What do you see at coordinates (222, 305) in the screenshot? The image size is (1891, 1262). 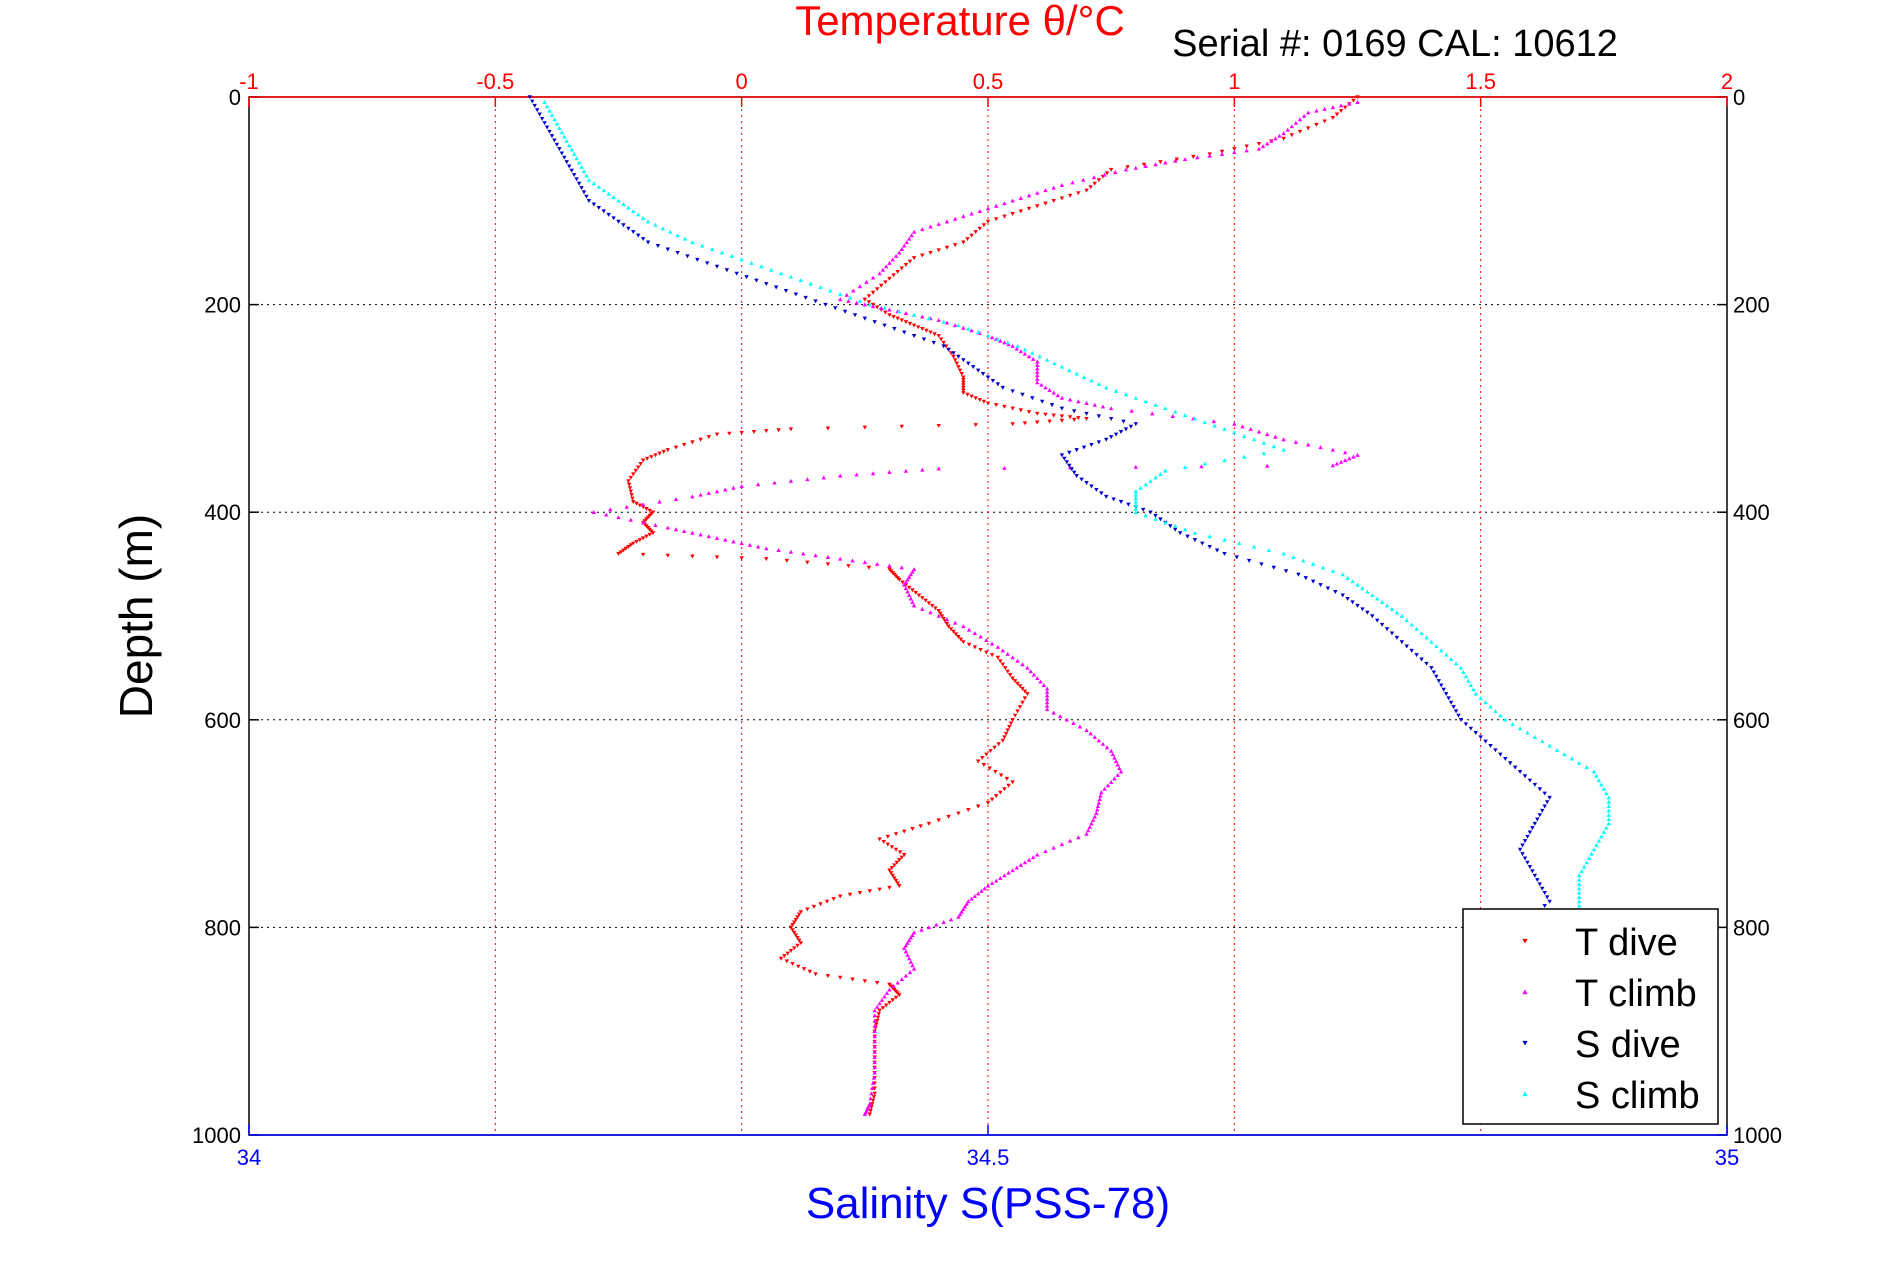 I see `y-left-tick-label: 200` at bounding box center [222, 305].